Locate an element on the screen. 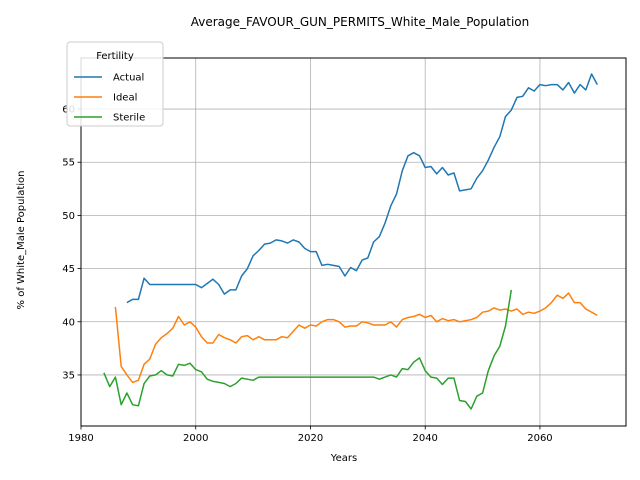 This screenshot has height=480, width=640. y-tick-label: 50 is located at coordinates (68, 216).